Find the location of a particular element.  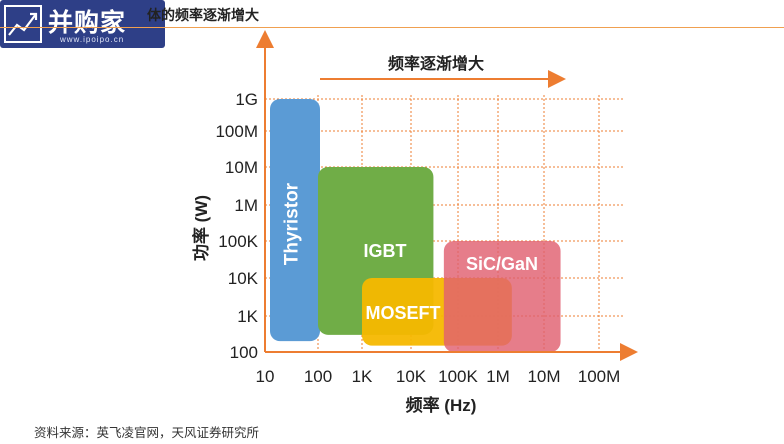

y-tick-label-3: 100K is located at coordinates (238, 241).